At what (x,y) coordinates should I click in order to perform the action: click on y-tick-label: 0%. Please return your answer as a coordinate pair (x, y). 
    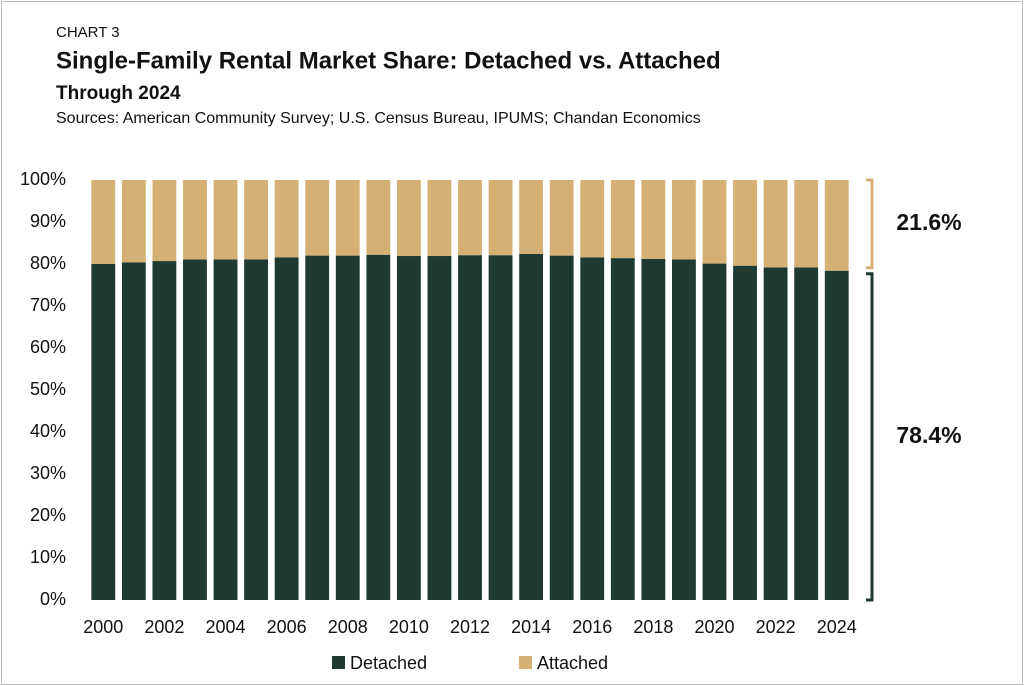
    Looking at the image, I should click on (53, 599).